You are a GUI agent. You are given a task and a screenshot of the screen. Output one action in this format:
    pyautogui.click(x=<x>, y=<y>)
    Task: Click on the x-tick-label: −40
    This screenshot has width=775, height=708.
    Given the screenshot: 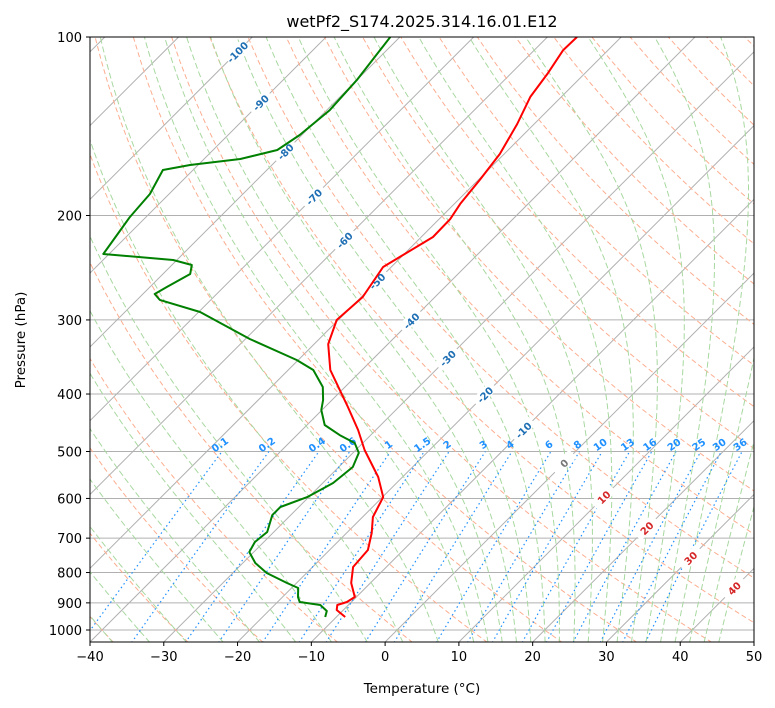 What is the action you would take?
    pyautogui.click(x=89, y=657)
    